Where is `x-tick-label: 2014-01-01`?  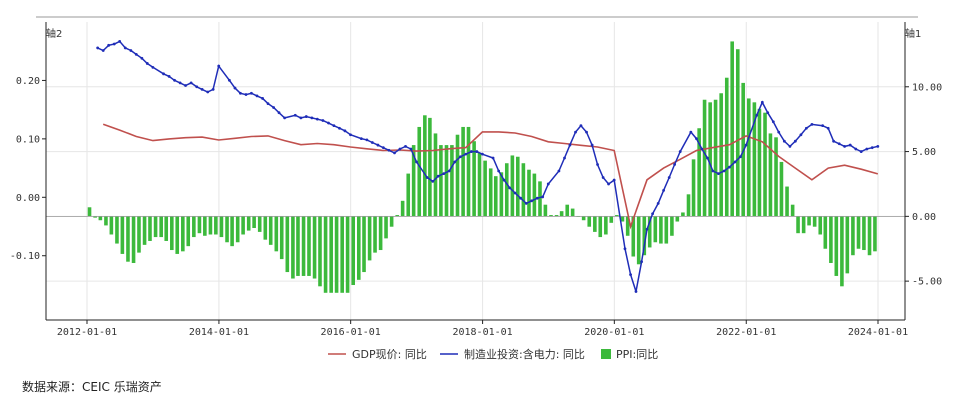 x-tick-label: 2014-01-01 is located at coordinates (219, 332).